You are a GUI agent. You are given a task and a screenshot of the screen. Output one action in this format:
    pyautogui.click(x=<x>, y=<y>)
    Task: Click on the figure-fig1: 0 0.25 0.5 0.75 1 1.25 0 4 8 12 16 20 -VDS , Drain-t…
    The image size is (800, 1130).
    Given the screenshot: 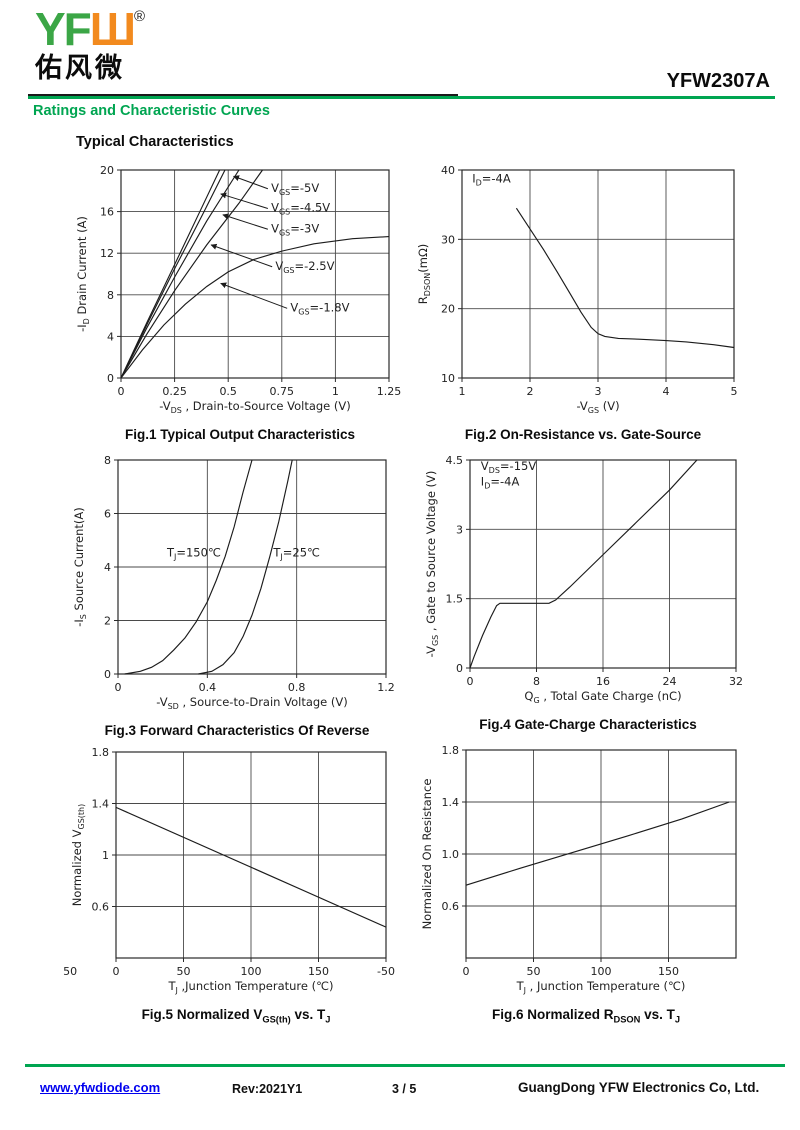 What is the action you would take?
    pyautogui.click(x=240, y=299)
    